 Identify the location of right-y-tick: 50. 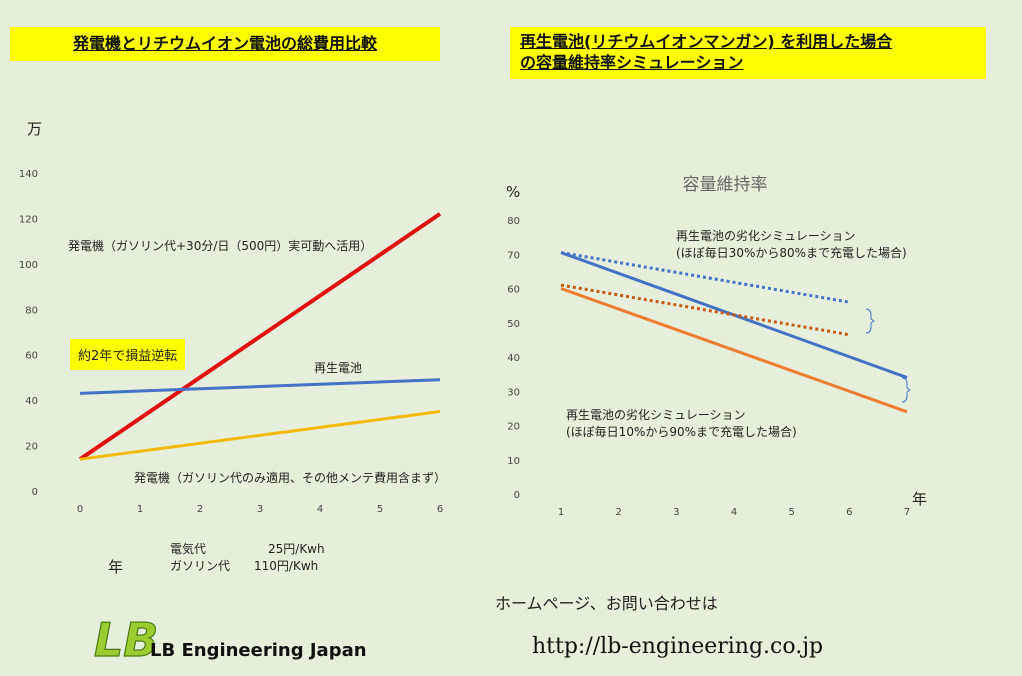
(513, 324).